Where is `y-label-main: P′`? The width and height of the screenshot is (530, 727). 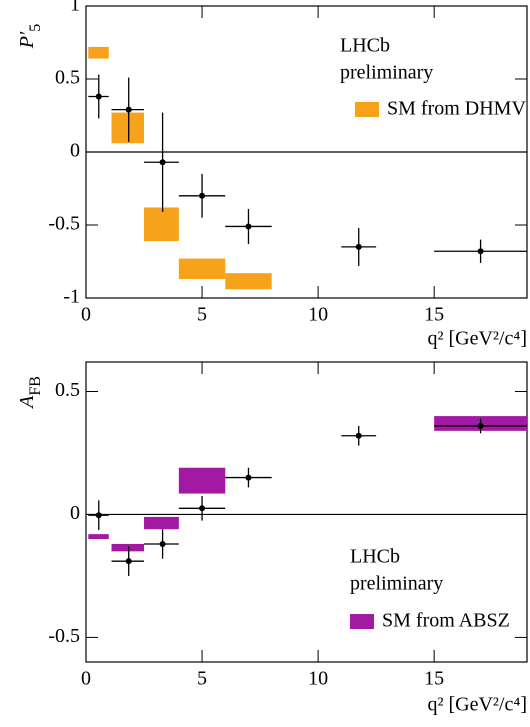 y-label-main: P′ is located at coordinates (27, 40).